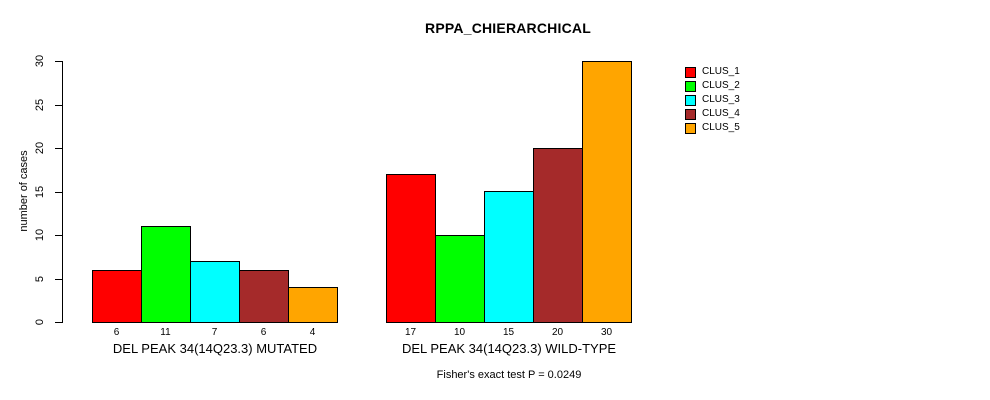  Describe the element at coordinates (40, 279) in the screenshot. I see `y-axis-tick-label: 5` at that location.